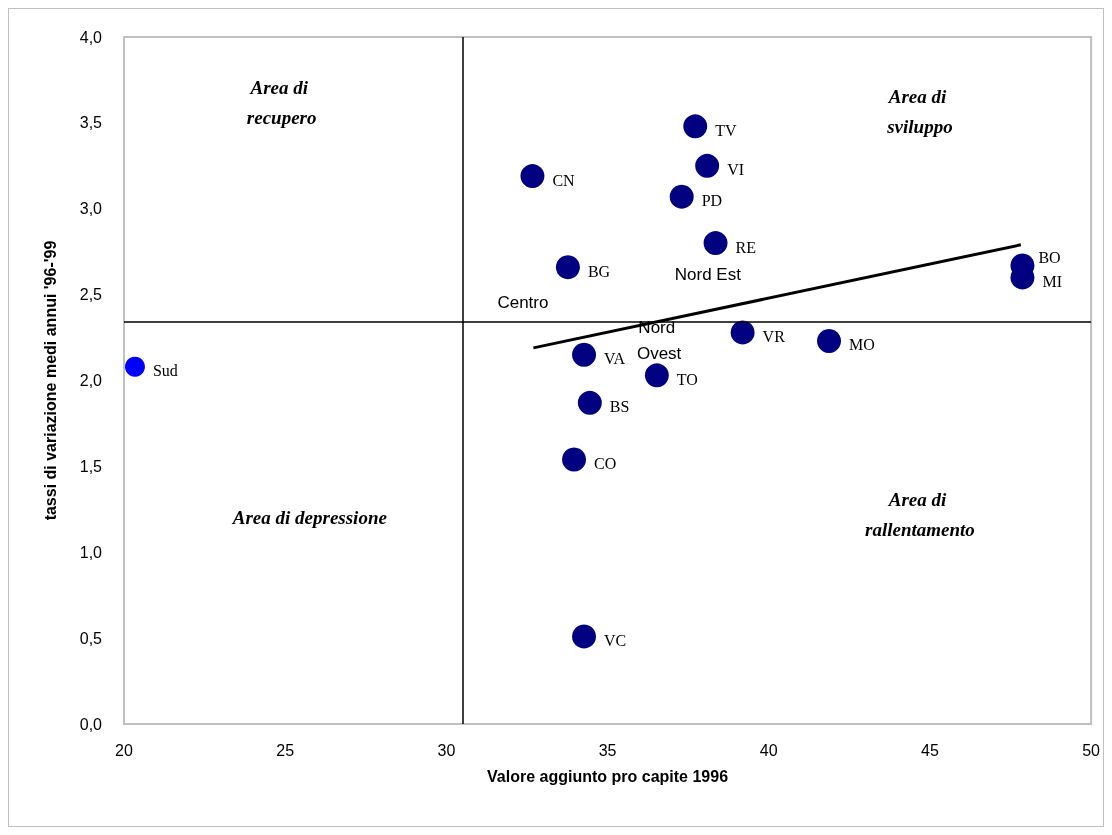 This screenshot has width=1112, height=835. Describe the element at coordinates (91, 380) in the screenshot. I see `y-tick-label: 2,0` at that location.